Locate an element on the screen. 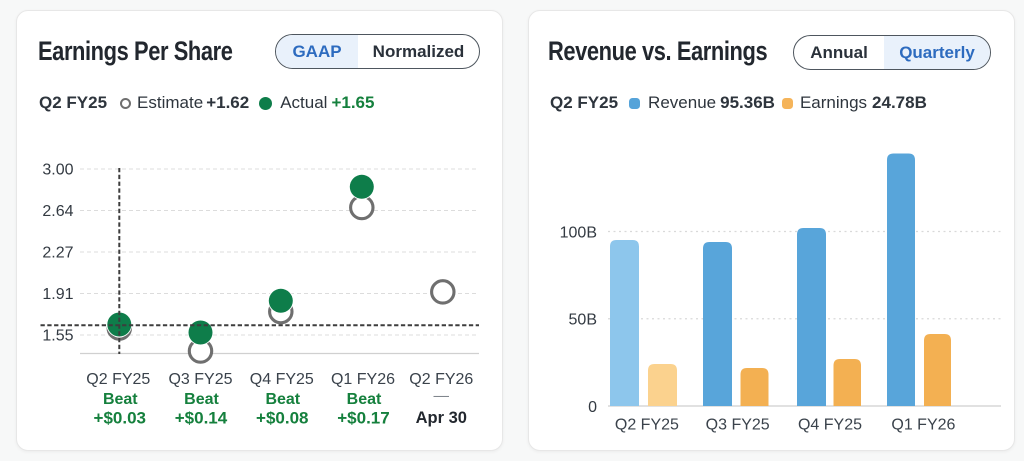 This screenshot has width=1024, height=461. svg-text: 2.27 is located at coordinates (57, 253).